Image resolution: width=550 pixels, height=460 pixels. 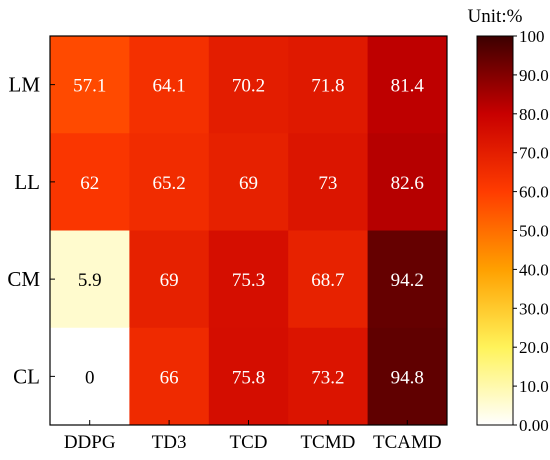 I want to click on cell-value-label: 70.2, so click(x=248, y=86).